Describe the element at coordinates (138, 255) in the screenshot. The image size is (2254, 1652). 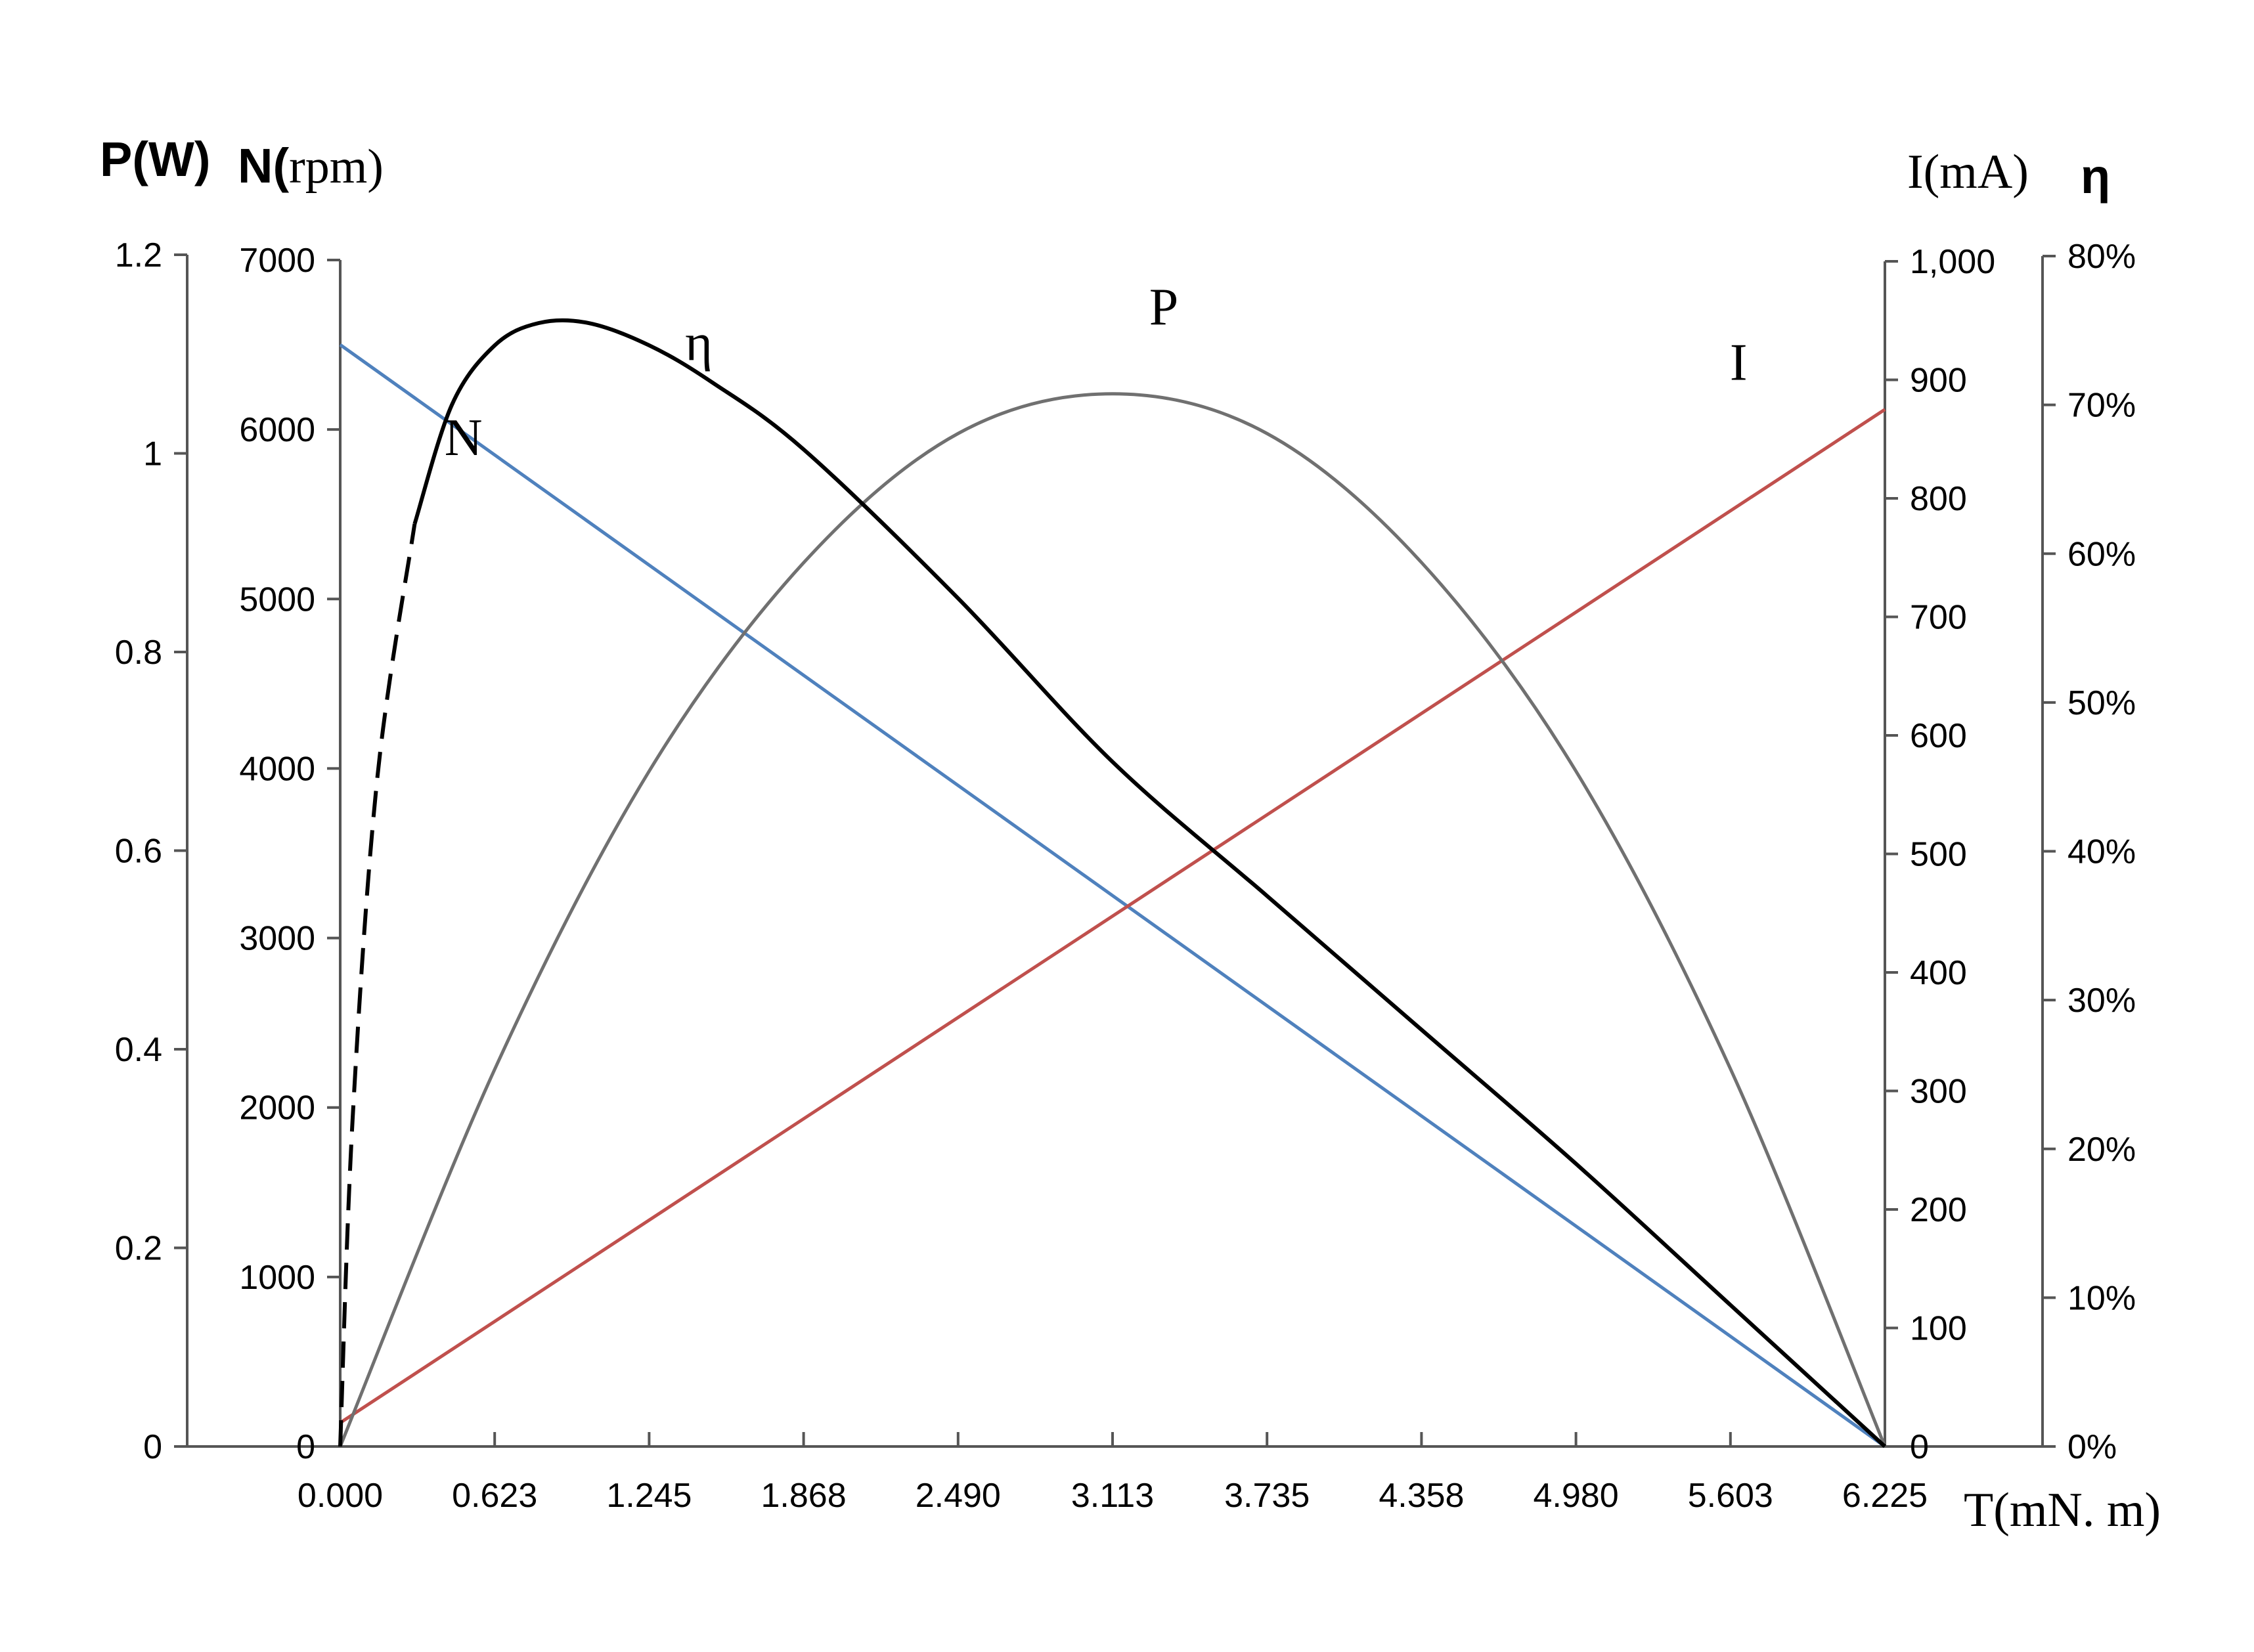
I see `p-tick-label: 1.2` at that location.